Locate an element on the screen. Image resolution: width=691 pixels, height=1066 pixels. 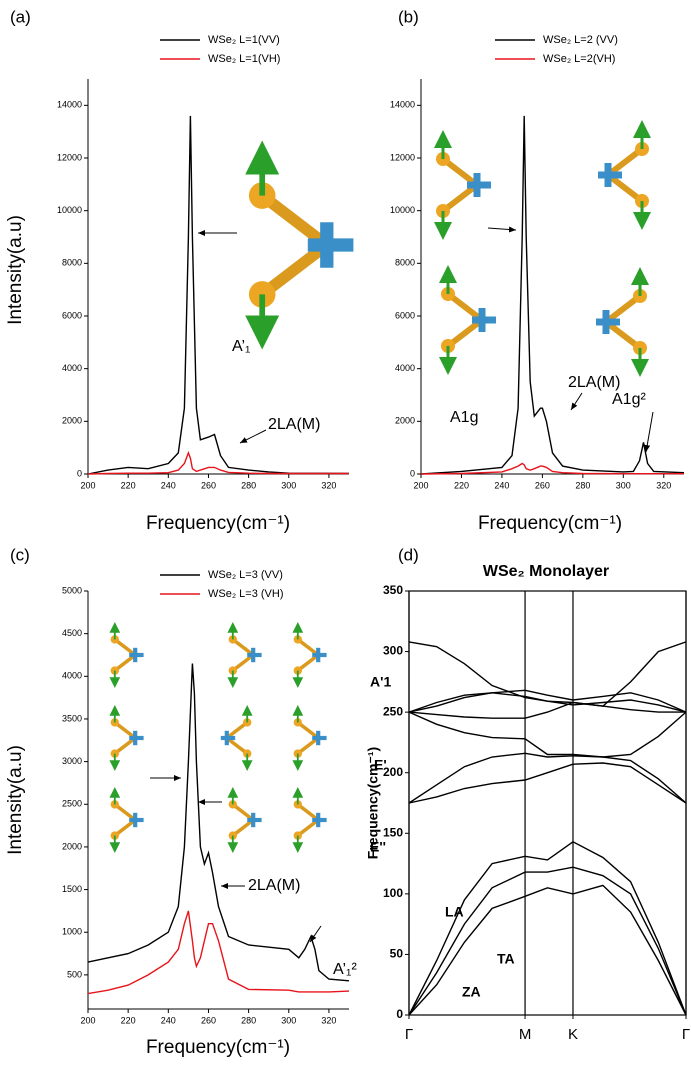
y-tick-label: 2500 is located at coordinates (72, 804).